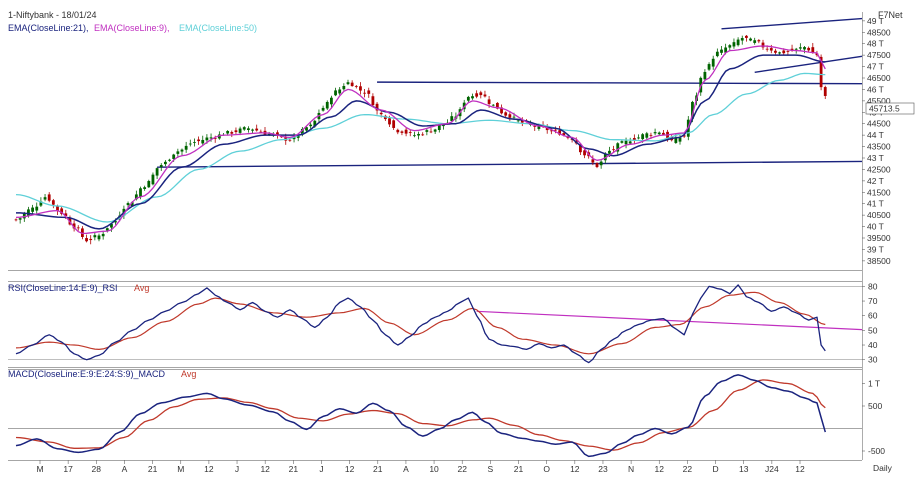  What do you see at coordinates (39, 469) in the screenshot?
I see `x-axis-label: M` at bounding box center [39, 469].